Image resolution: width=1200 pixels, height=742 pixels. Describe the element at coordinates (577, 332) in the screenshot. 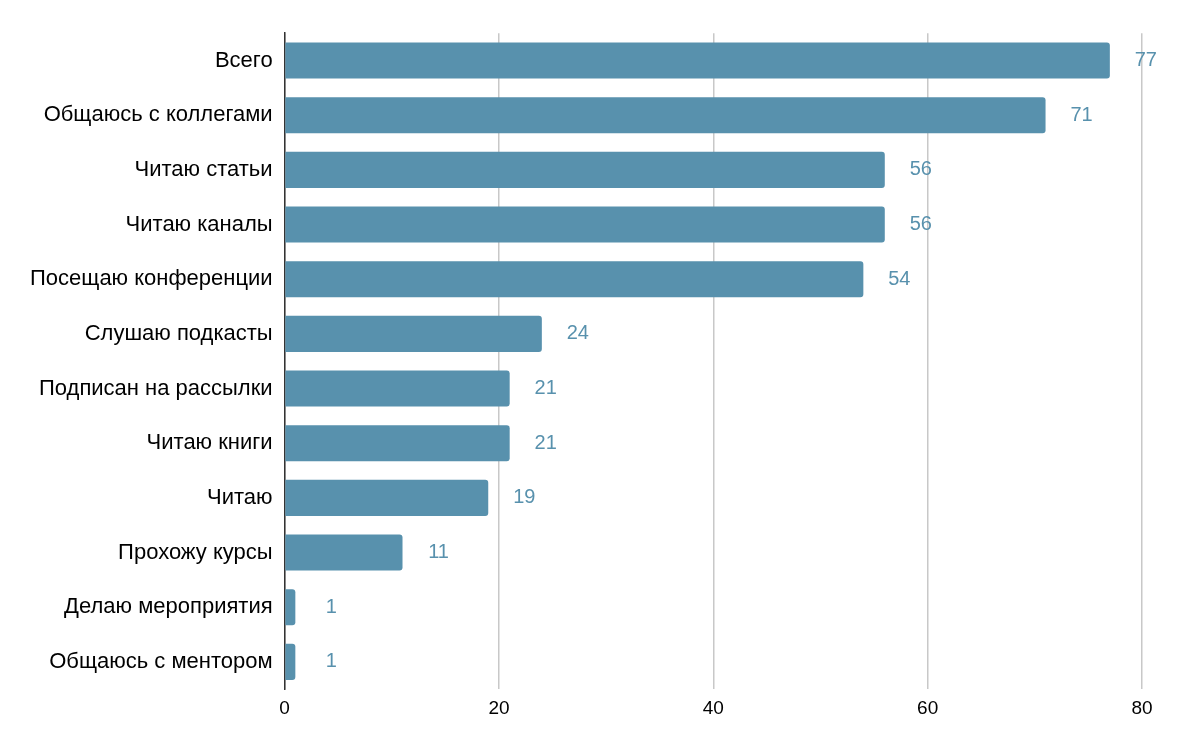

I see `data-label: 24` at that location.